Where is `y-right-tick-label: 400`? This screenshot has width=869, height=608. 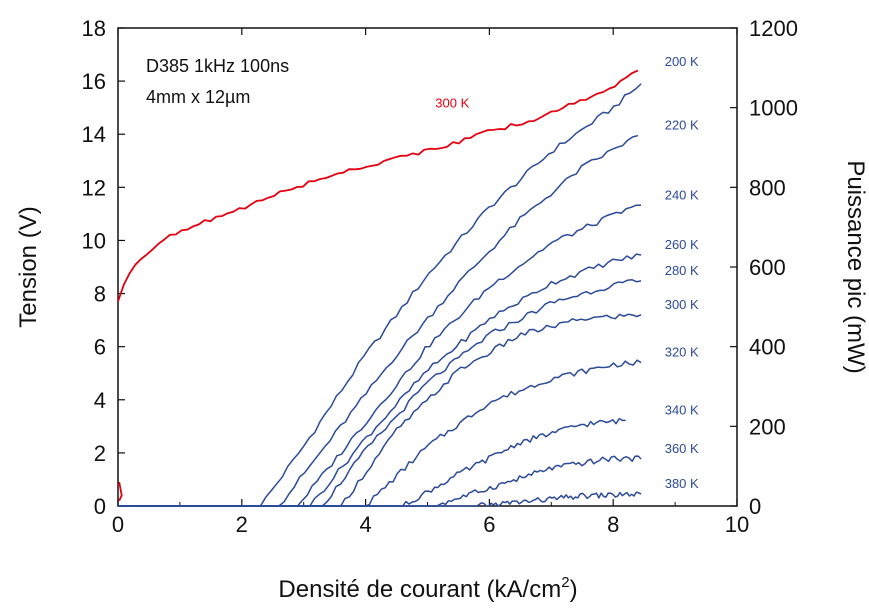
y-right-tick-label: 400 is located at coordinates (767, 347).